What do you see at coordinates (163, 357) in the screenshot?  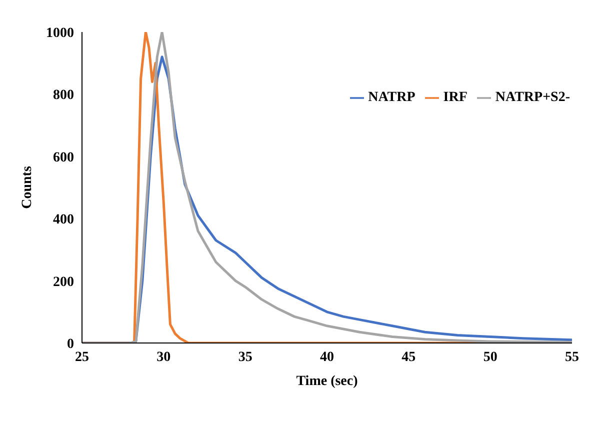 I see `x-tick-label: 30` at bounding box center [163, 357].